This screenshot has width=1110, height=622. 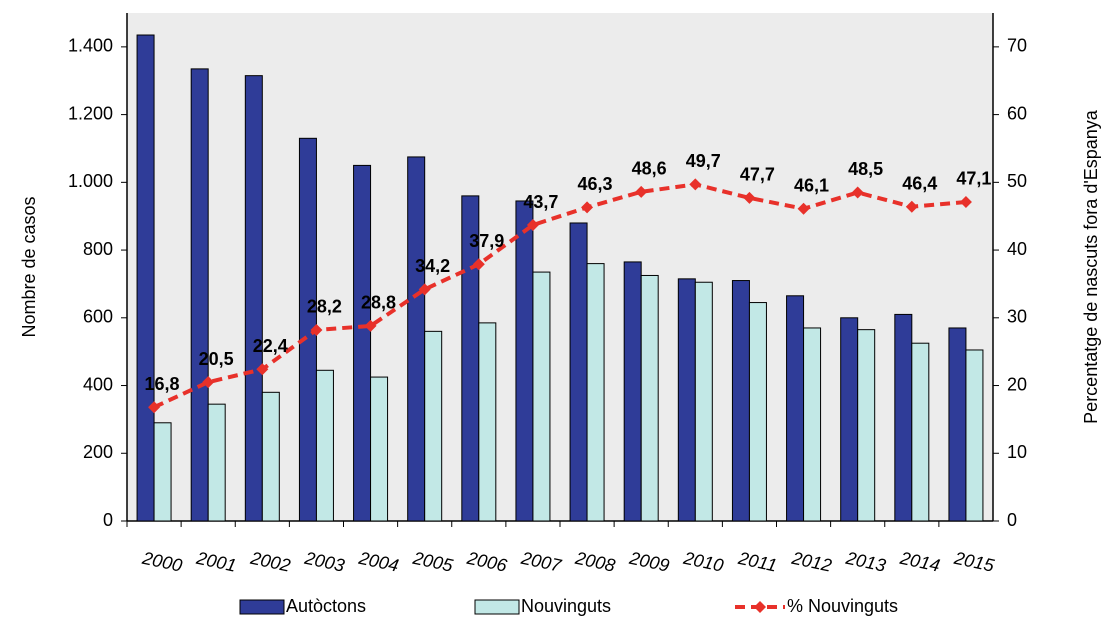 I want to click on y2-tick-label: 30, so click(x=1017, y=317).